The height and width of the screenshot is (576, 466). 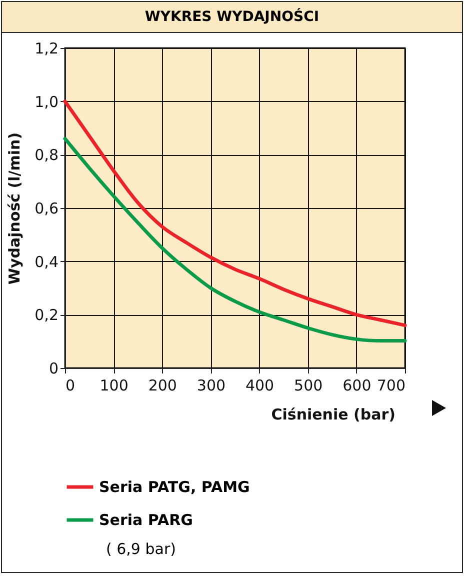 I want to click on y-tick-label: 0, so click(x=53, y=369).